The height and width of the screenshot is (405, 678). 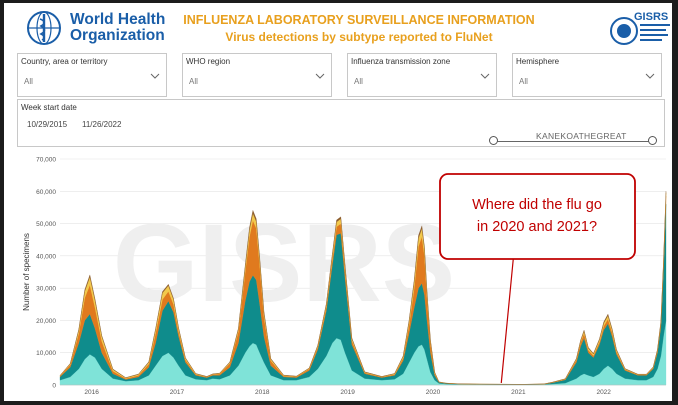 I want to click on y-axis-label: Number of specimens, so click(x=26, y=272).